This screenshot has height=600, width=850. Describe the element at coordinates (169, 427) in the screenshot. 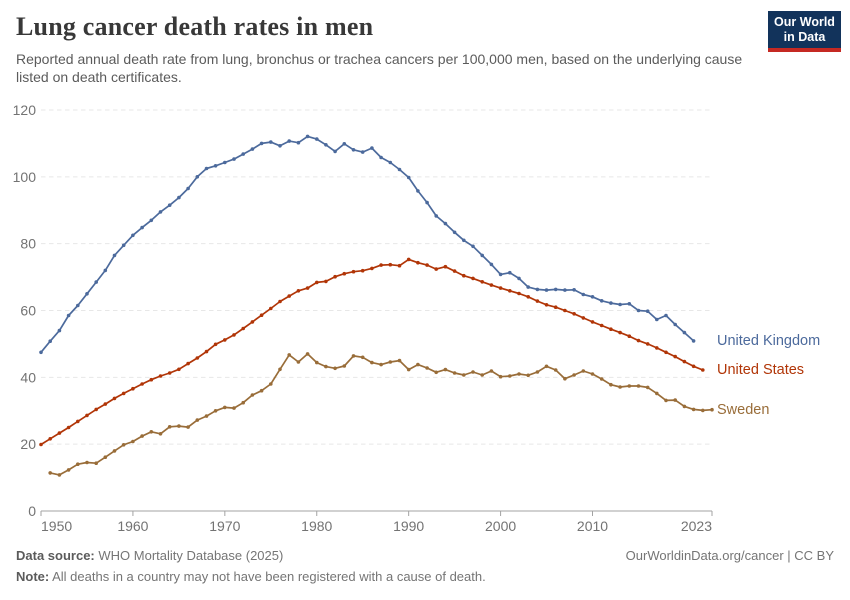

I see `point-sweden-1964` at that location.